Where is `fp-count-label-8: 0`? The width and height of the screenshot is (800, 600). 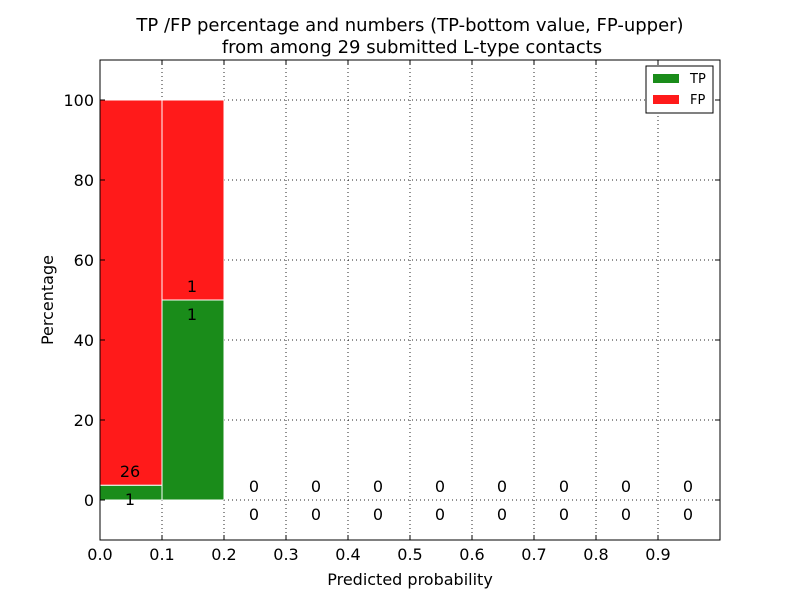
fp-count-label-8: 0 is located at coordinates (626, 486).